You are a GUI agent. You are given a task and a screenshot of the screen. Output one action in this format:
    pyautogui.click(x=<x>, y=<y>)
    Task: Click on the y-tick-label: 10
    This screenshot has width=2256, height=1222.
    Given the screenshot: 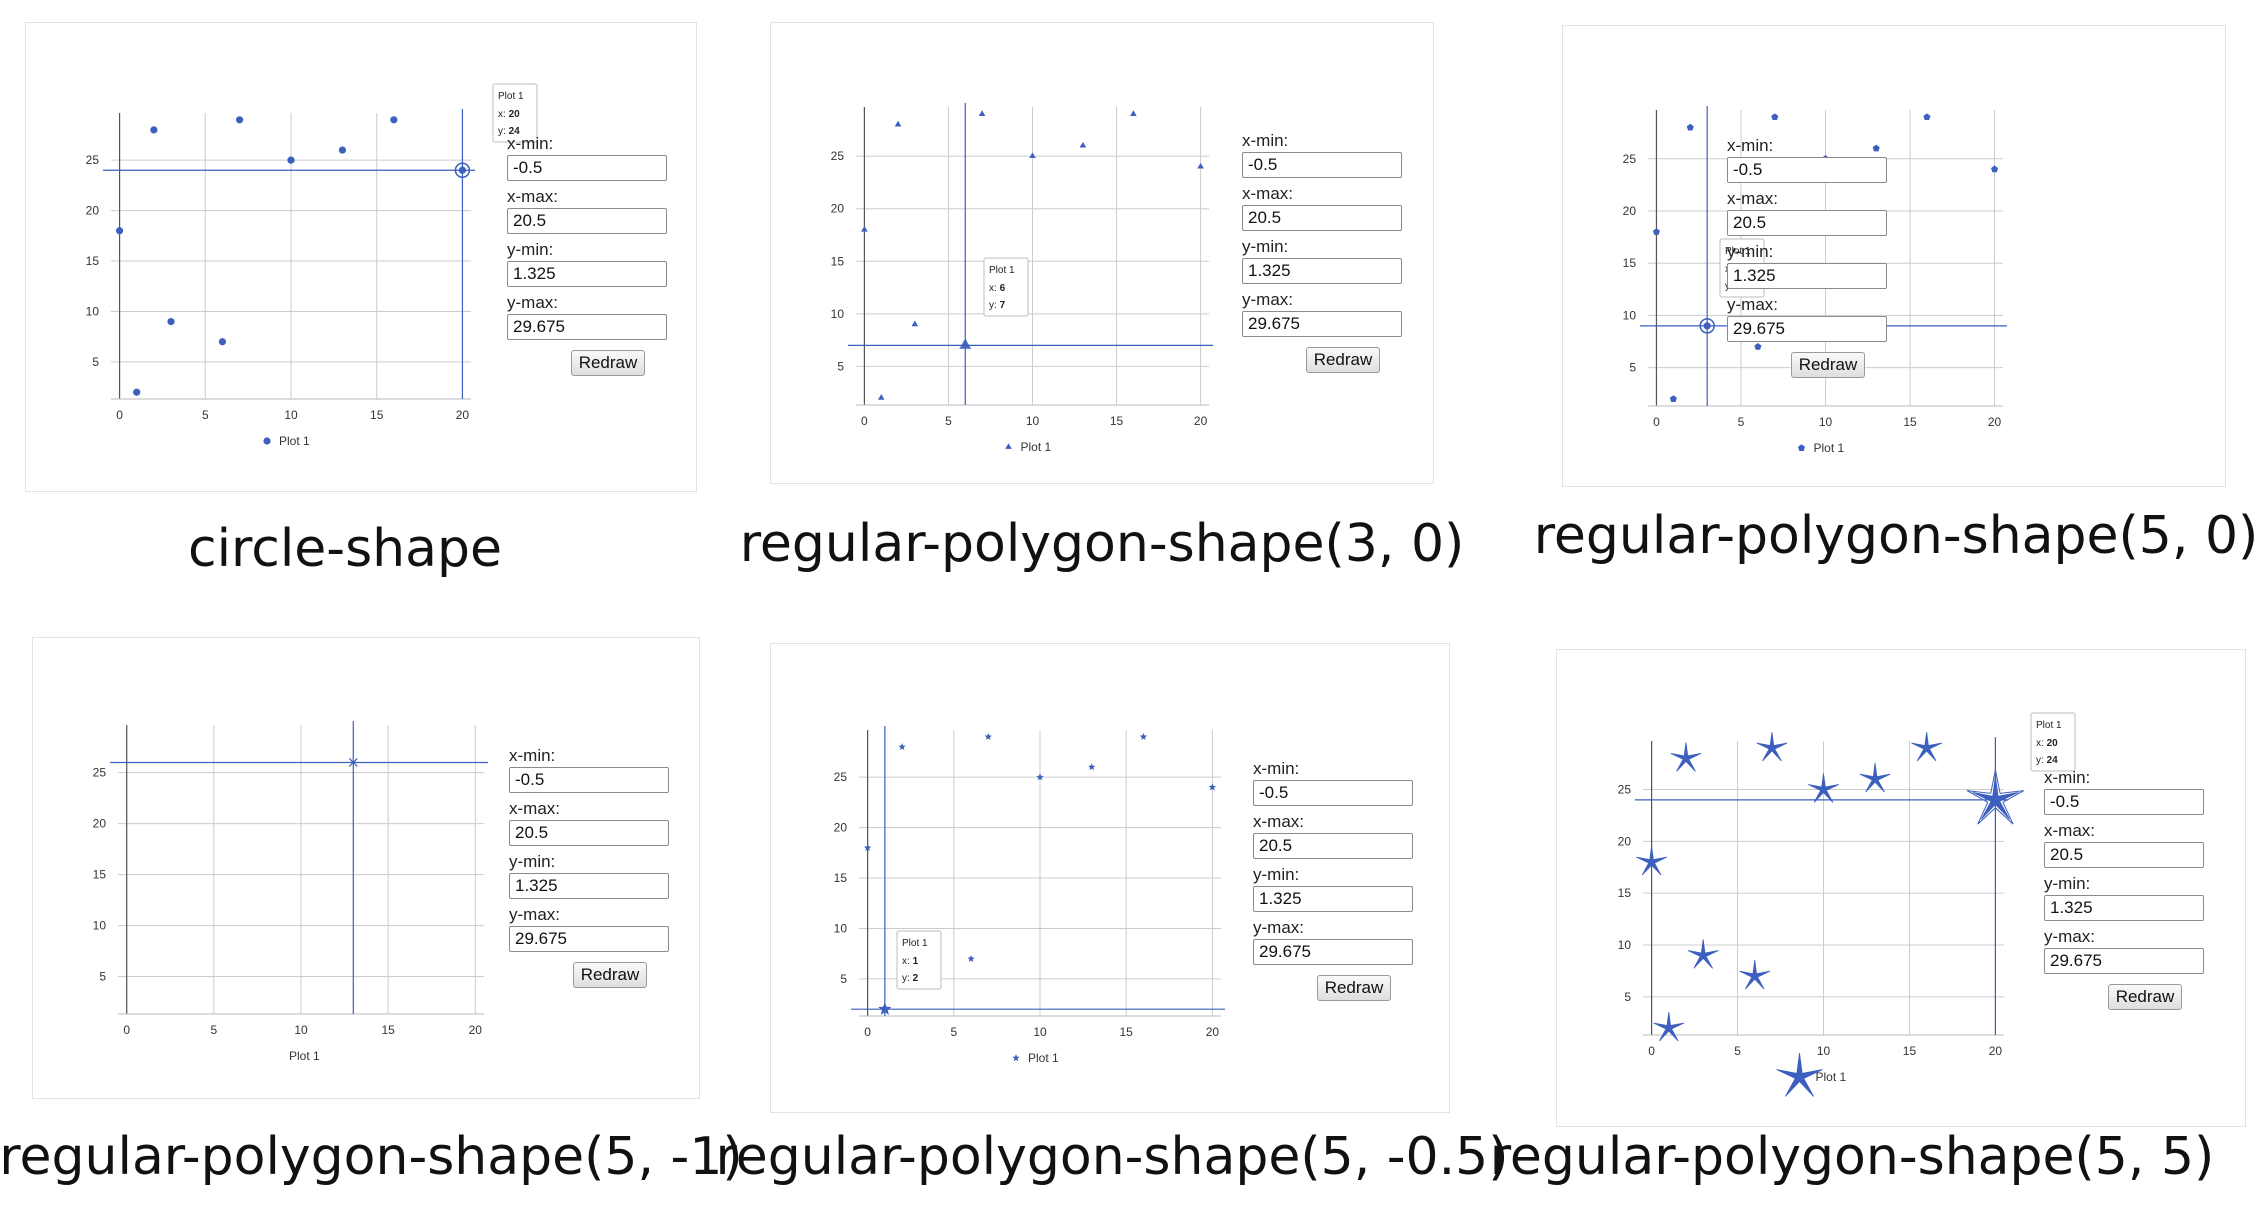 What is the action you would take?
    pyautogui.click(x=1630, y=315)
    